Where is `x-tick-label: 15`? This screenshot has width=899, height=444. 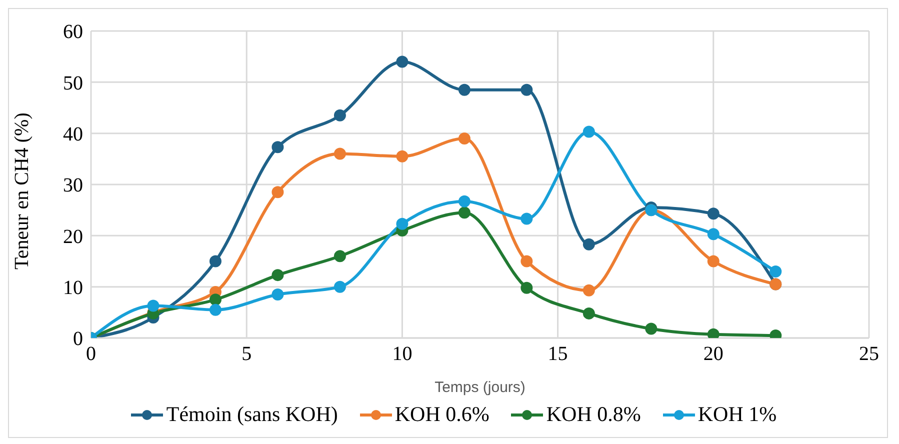
x-tick-label: 15 is located at coordinates (558, 354).